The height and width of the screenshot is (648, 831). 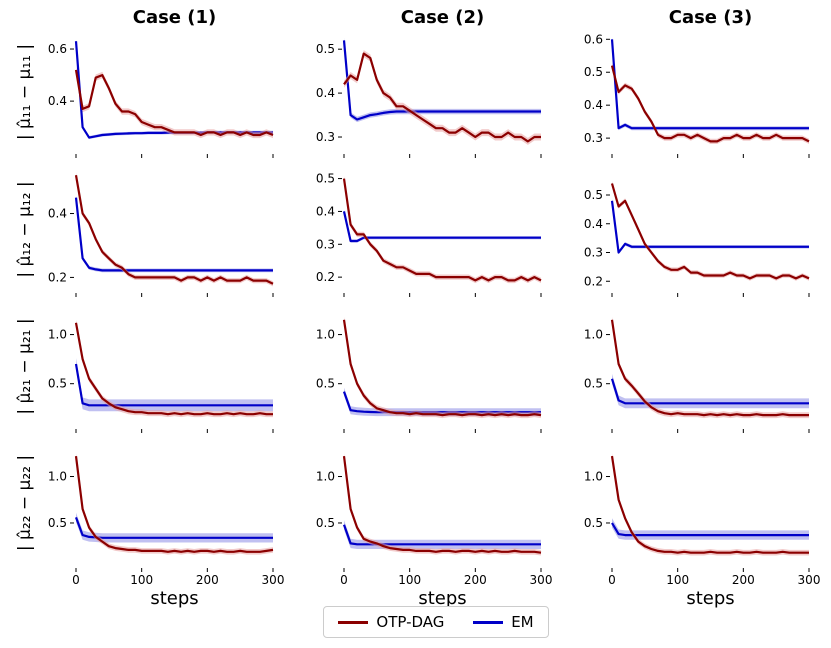 What do you see at coordinates (353, 622) in the screenshot?
I see `legend-swatch-otp` at bounding box center [353, 622].